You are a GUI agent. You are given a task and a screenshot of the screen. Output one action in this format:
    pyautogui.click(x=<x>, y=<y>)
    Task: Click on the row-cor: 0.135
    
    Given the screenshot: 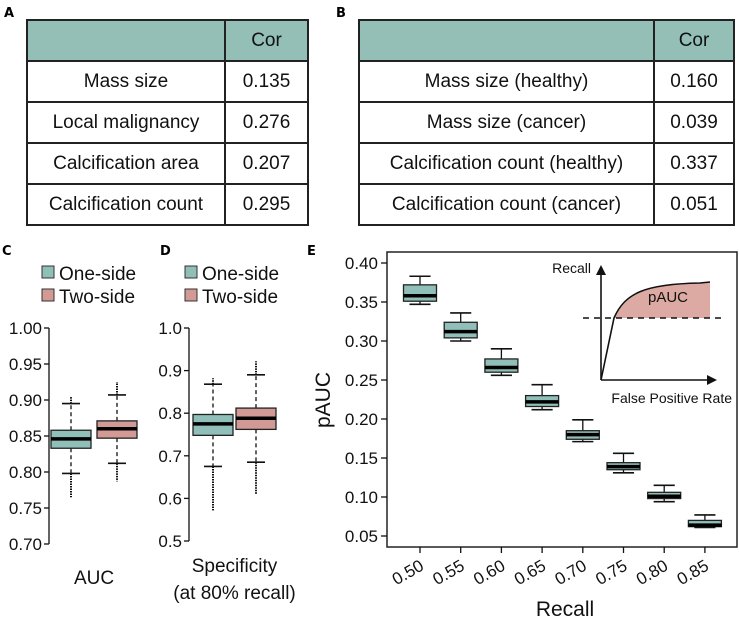 What is the action you would take?
    pyautogui.click(x=266, y=81)
    